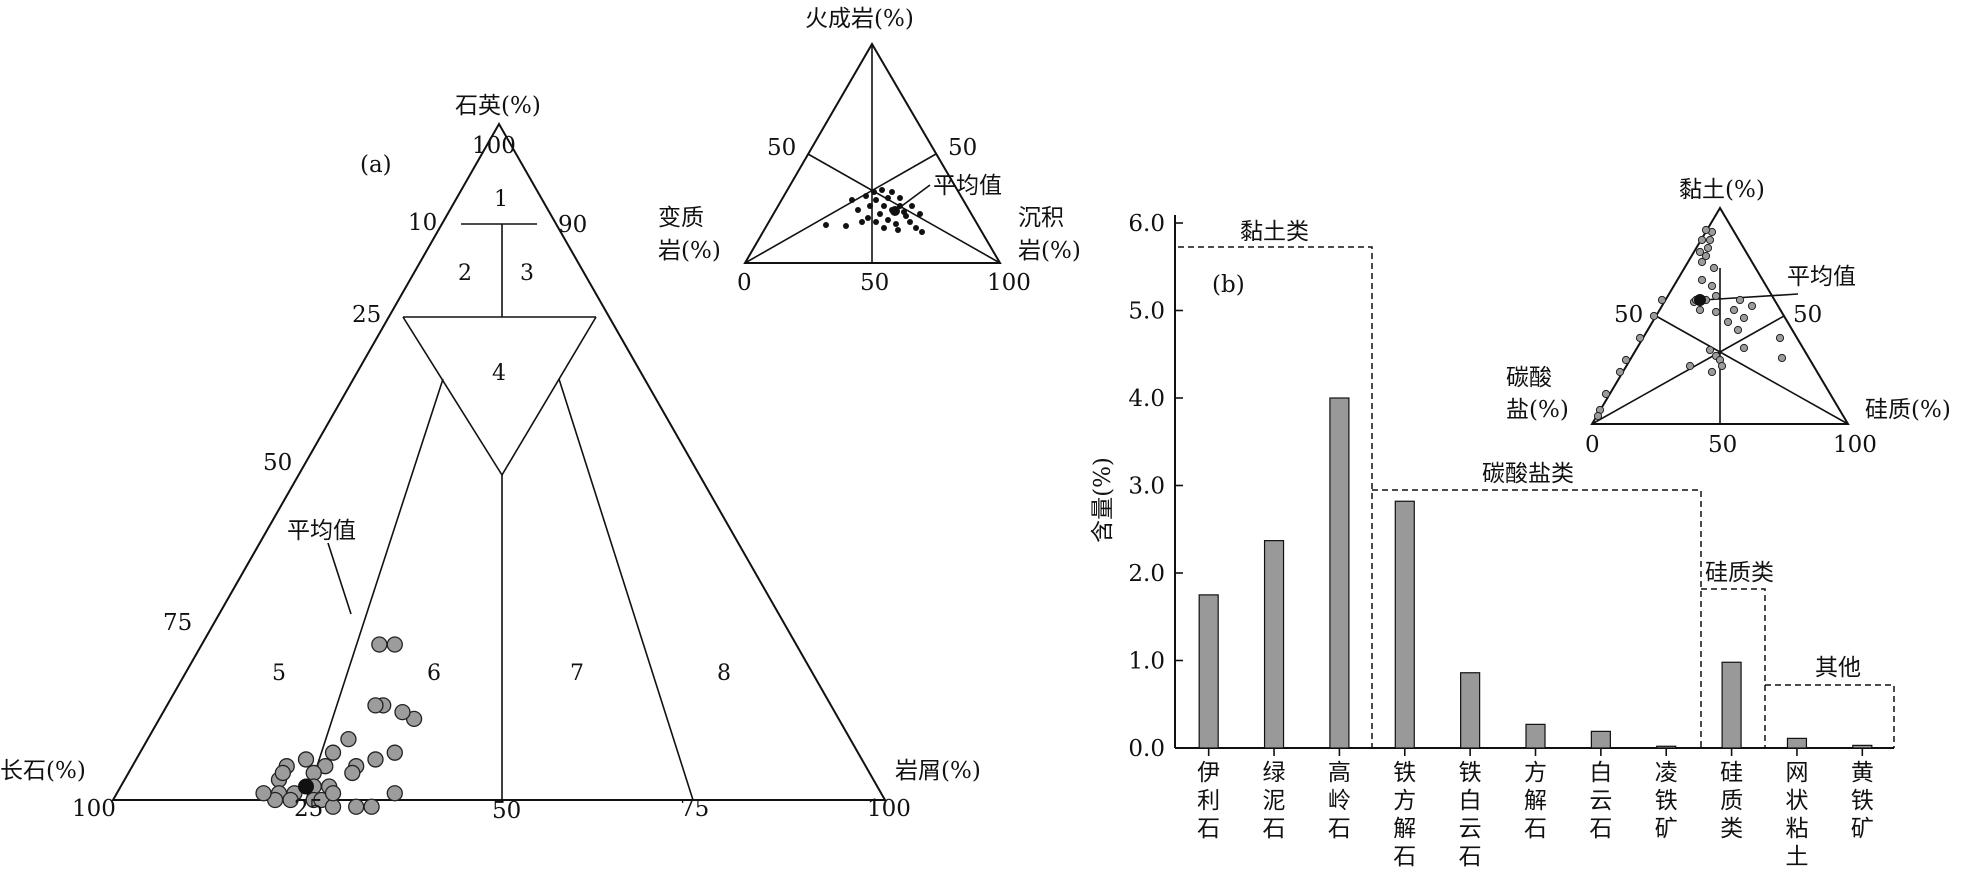  Describe the element at coordinates (499, 396) in the screenshot. I see `zone-4-outline` at that location.